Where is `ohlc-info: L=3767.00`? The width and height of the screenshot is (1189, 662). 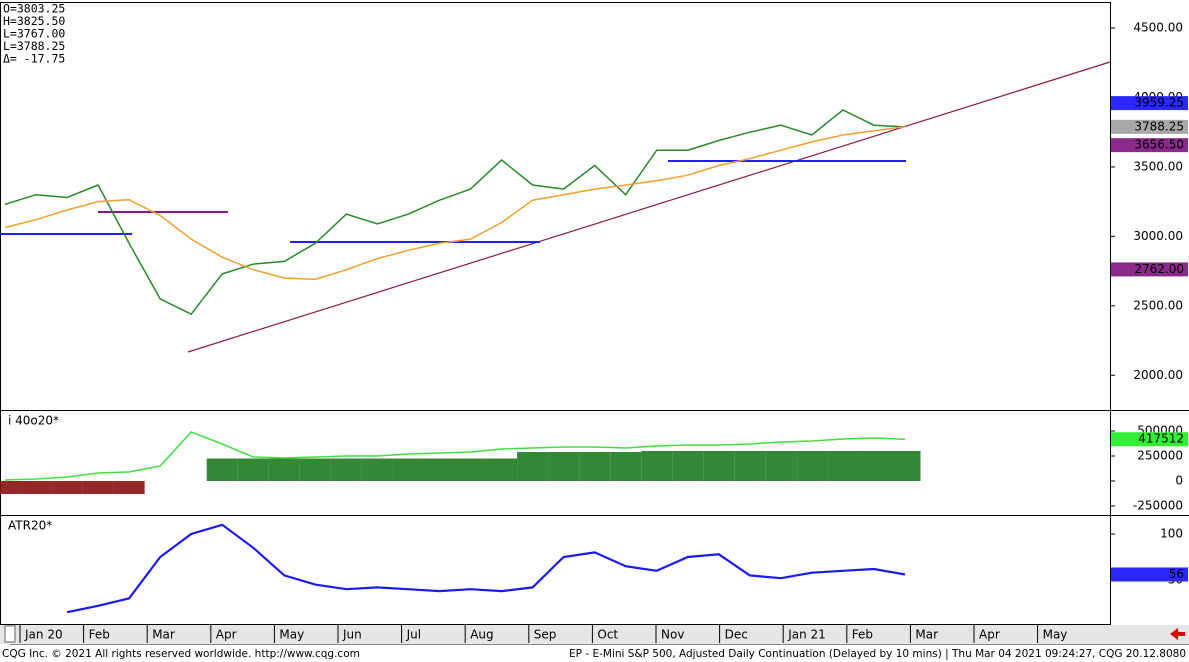 ohlc-info: L=3767.00 is located at coordinates (34, 34).